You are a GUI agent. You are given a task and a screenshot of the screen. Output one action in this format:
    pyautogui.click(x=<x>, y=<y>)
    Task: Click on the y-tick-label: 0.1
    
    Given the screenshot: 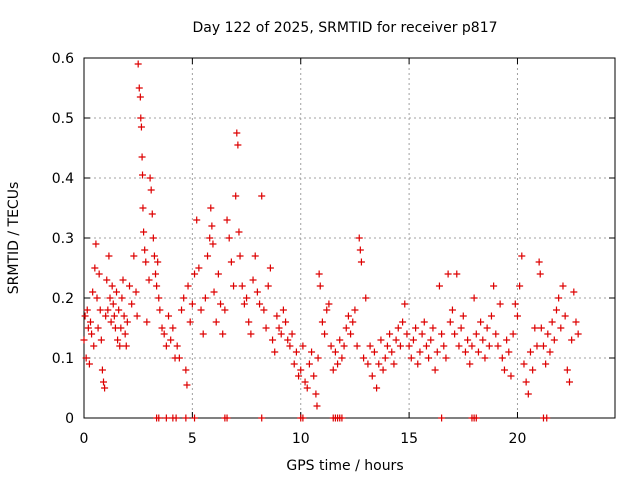 What is the action you would take?
    pyautogui.click(x=63, y=359)
    